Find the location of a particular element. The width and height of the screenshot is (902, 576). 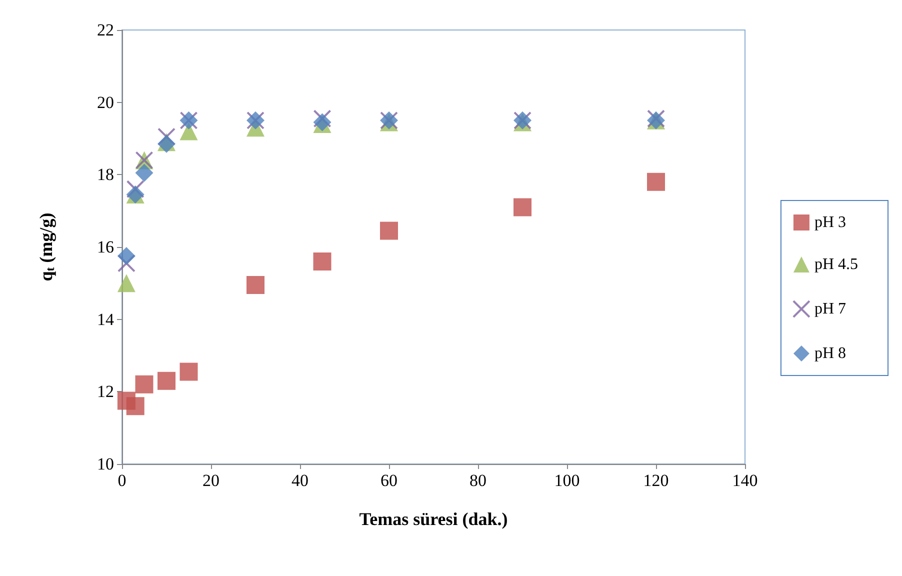

x-tick-label: 20 is located at coordinates (211, 480).